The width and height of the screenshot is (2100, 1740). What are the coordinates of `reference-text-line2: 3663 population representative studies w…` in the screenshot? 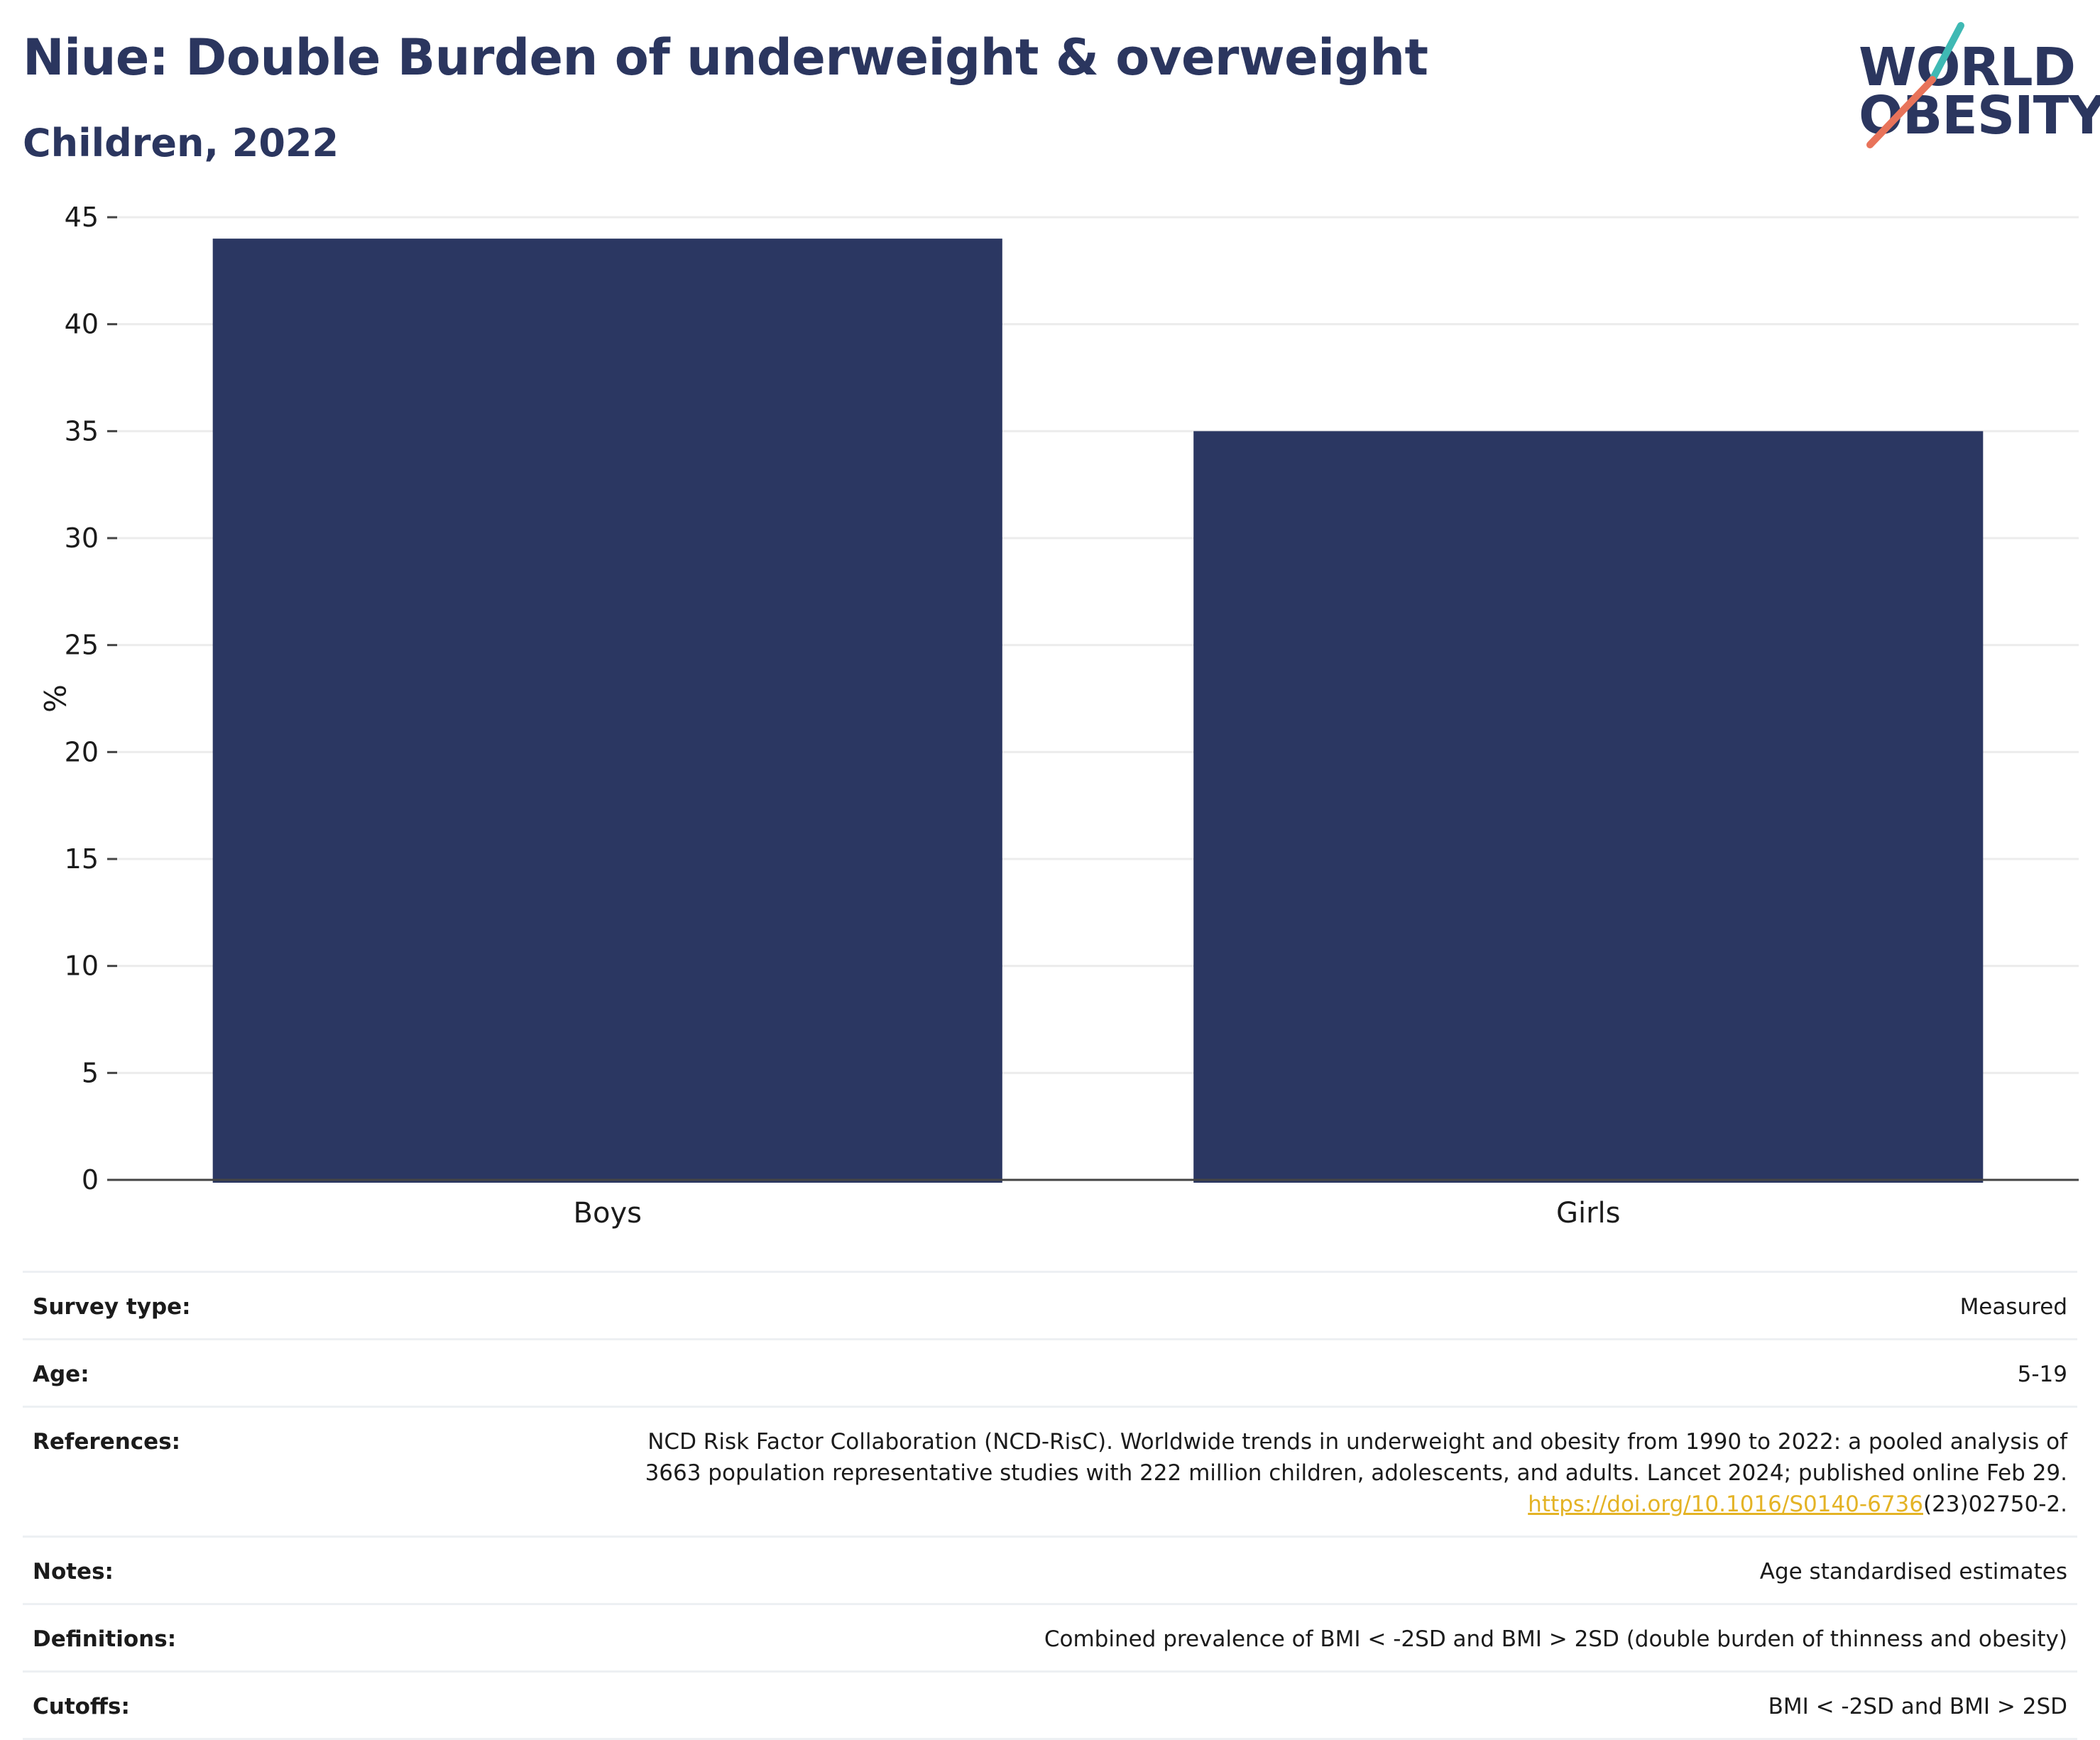 It's located at (1356, 1473).